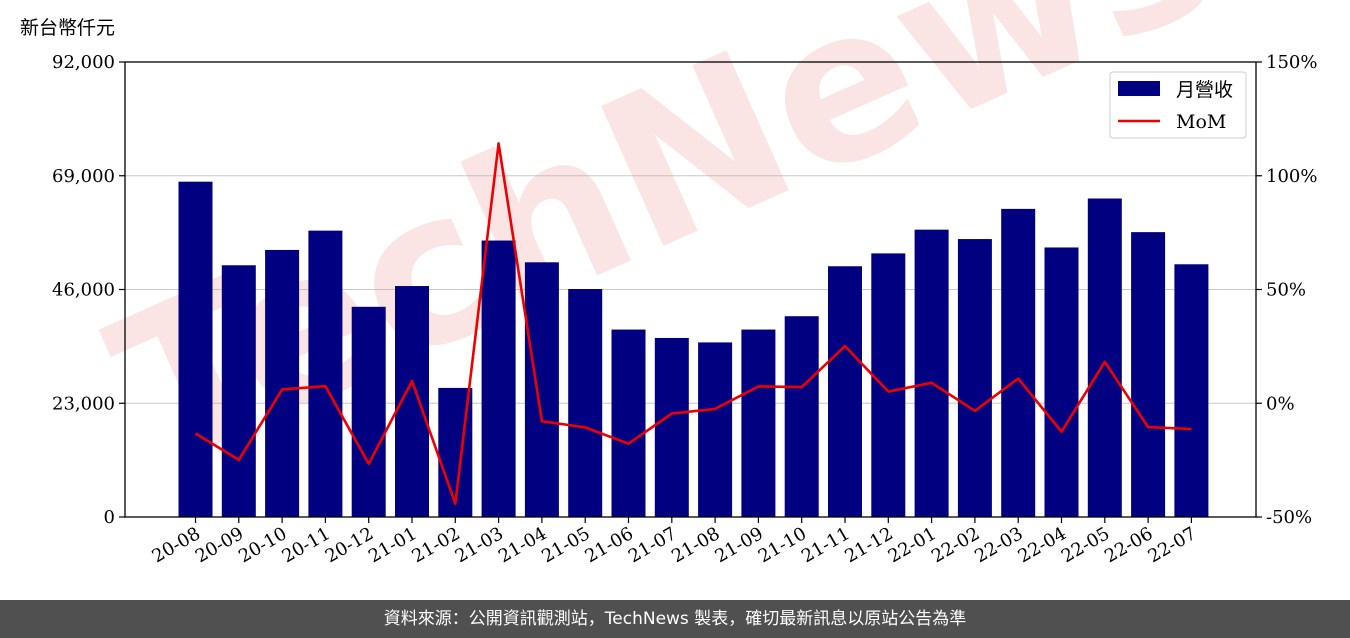 This screenshot has width=1350, height=638. I want to click on x-tick-label-22-01: 22-01, so click(912, 545).